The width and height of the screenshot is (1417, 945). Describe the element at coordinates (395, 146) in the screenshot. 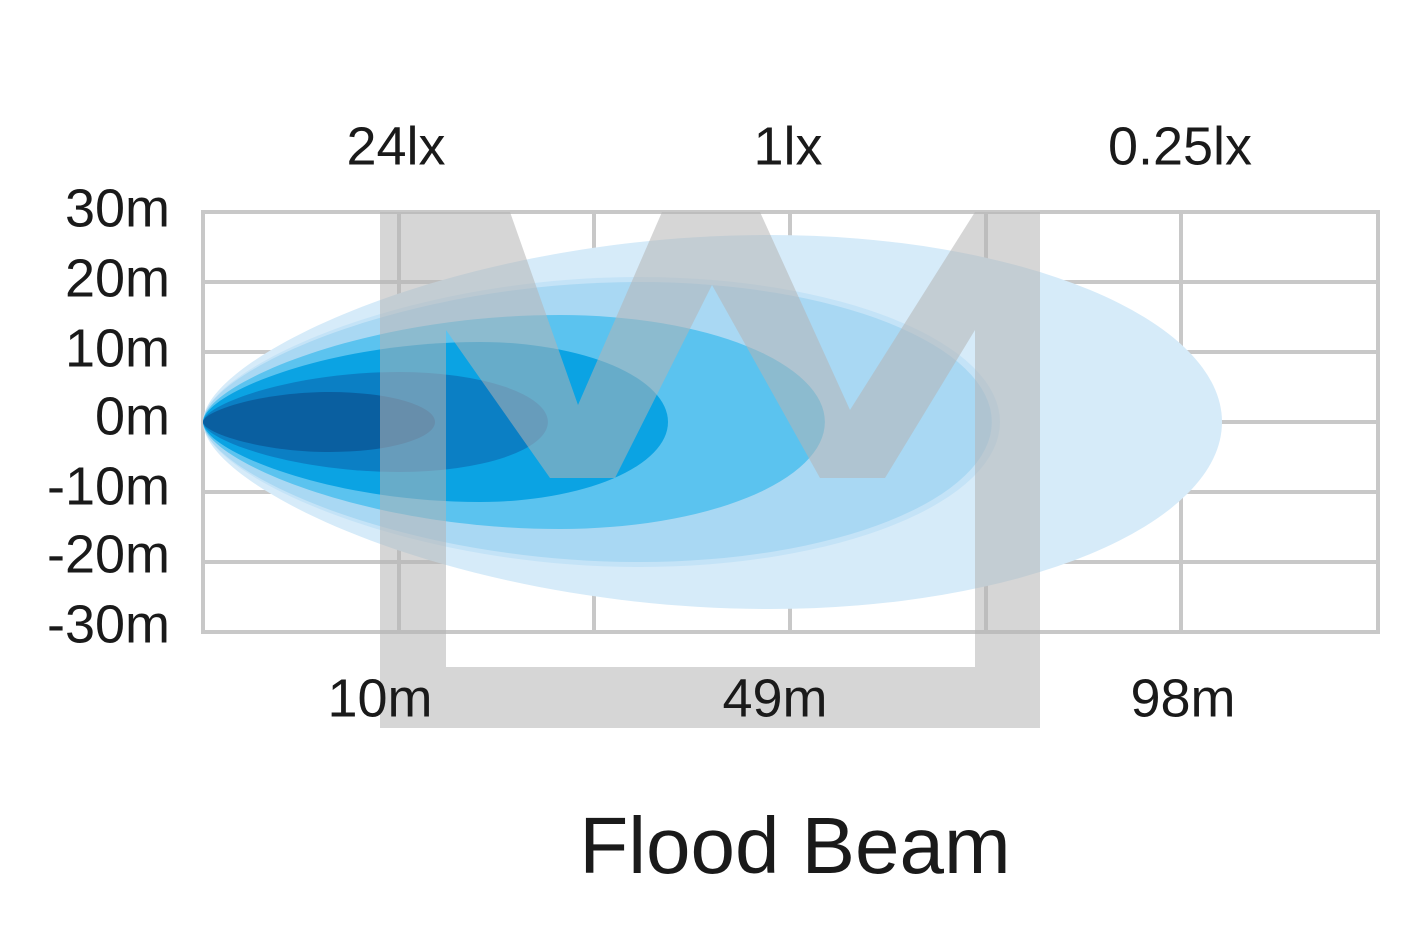

I see `lux-label: 24lx` at that location.